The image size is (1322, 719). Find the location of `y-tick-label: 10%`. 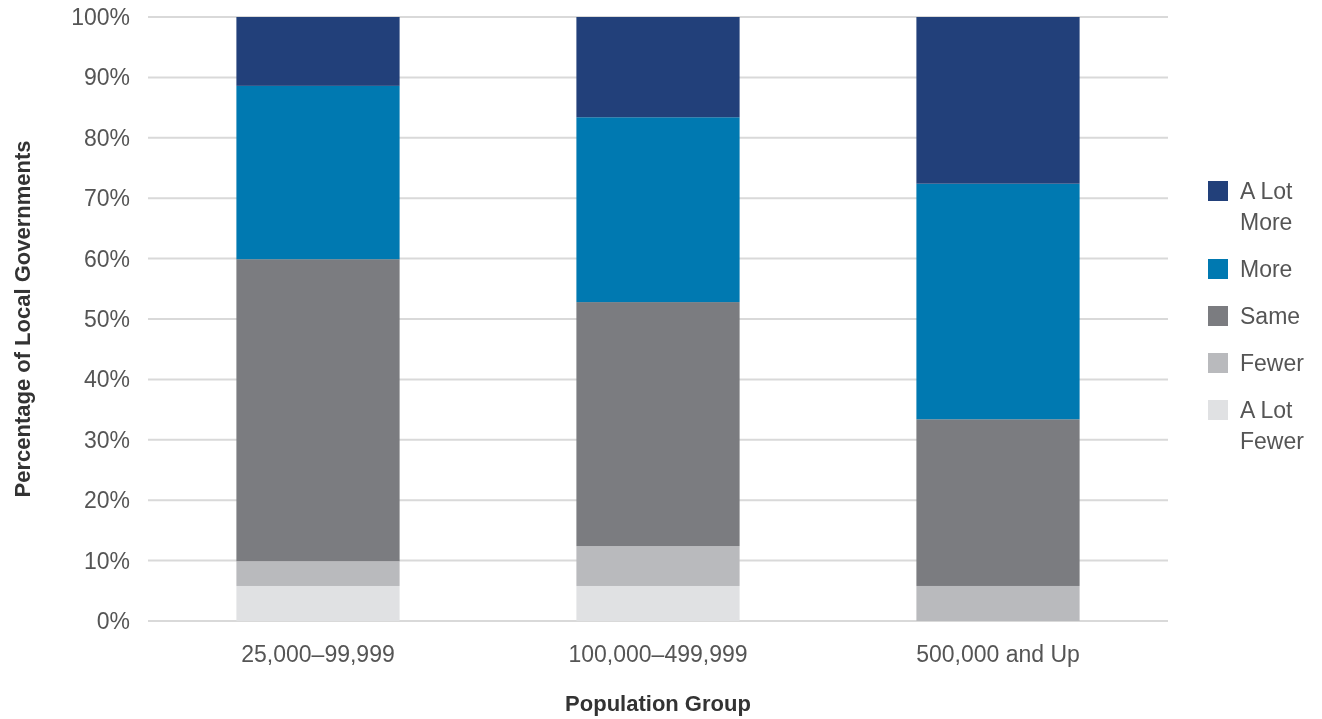

y-tick-label: 10% is located at coordinates (106, 560).